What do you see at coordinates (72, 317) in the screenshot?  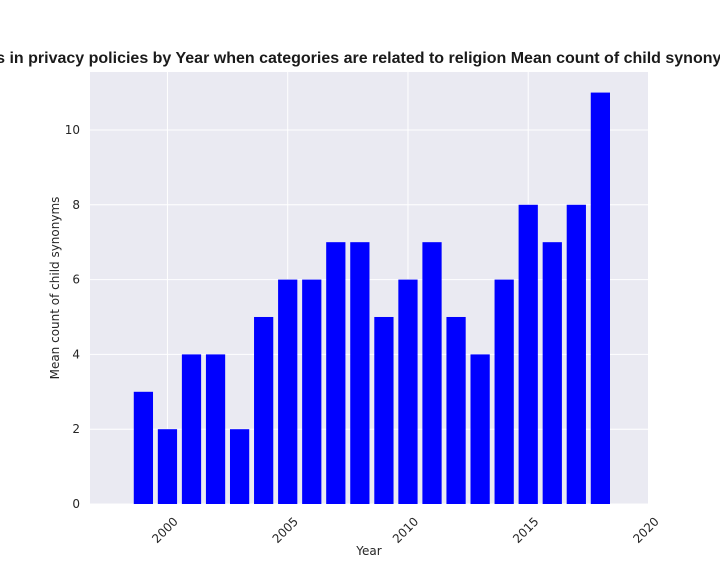 I see `y-axis-ticks: 0 2 4 6 8 10` at bounding box center [72, 317].